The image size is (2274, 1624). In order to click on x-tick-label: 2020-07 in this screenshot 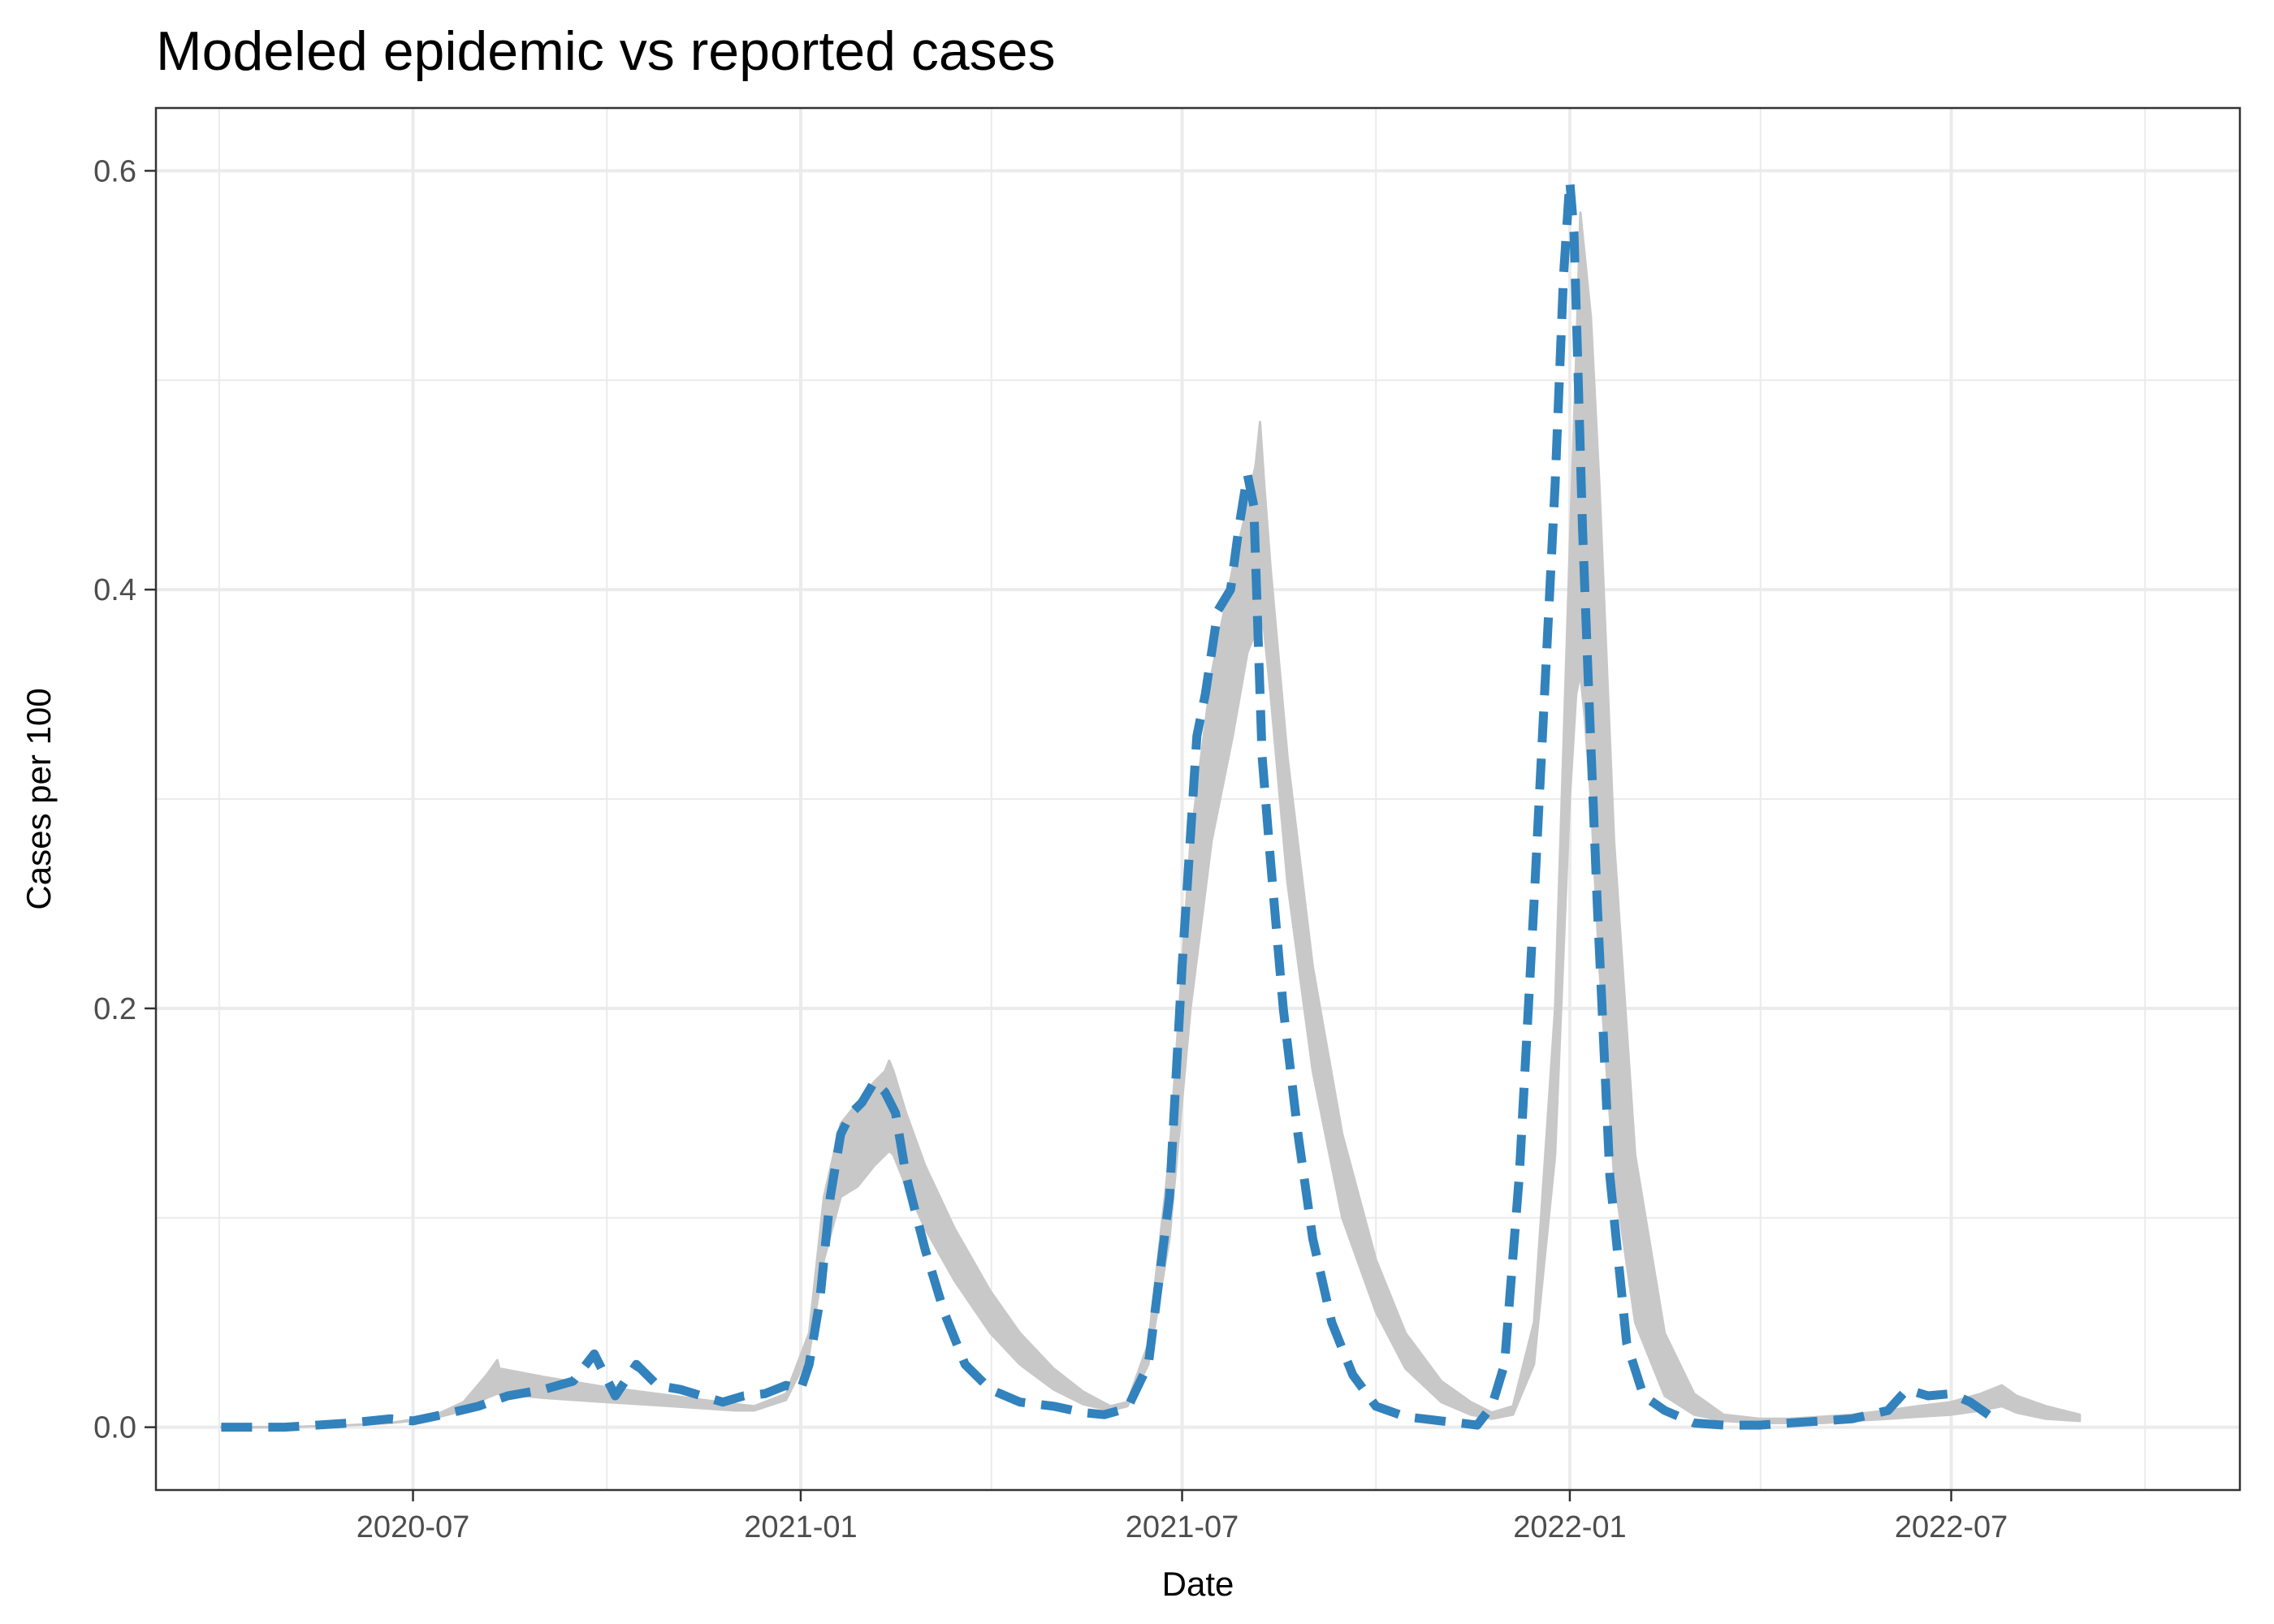, I will do `click(413, 1527)`.